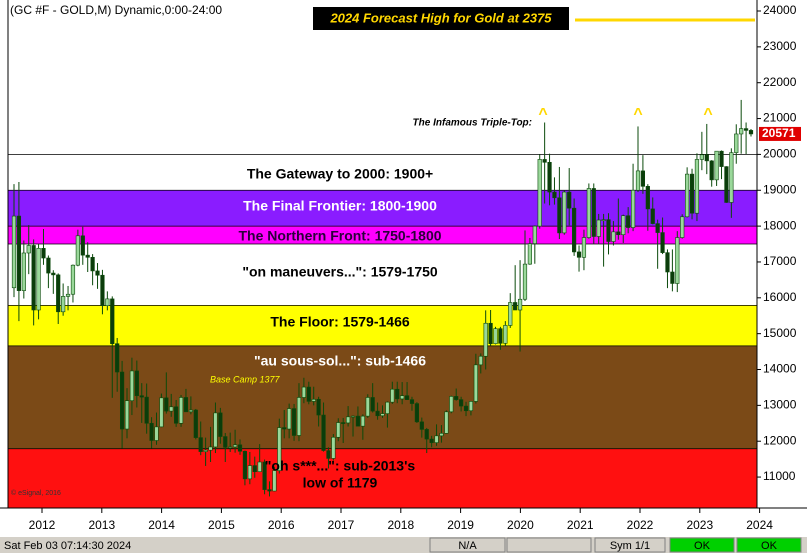 This screenshot has width=807, height=553. Describe the element at coordinates (780, 189) in the screenshot. I see `y-tick-label: 19000` at that location.